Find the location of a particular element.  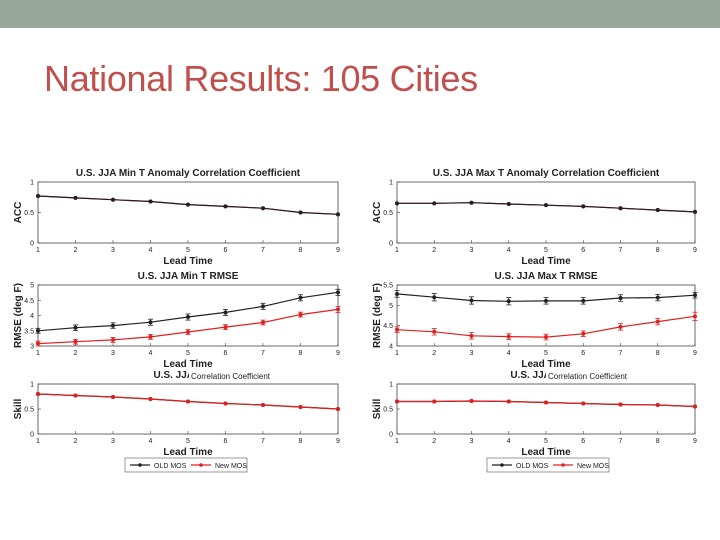

overlay-text: Correlation Coefficient is located at coordinates (588, 376).